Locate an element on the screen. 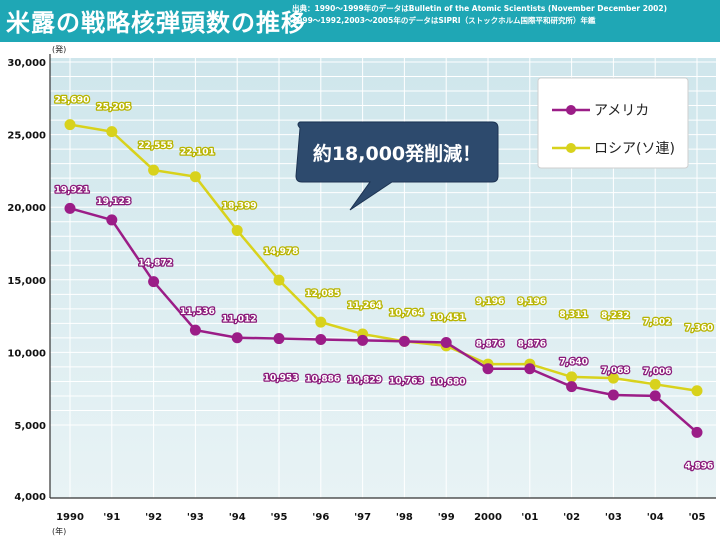  data-label-us: 4,896 is located at coordinates (699, 466).